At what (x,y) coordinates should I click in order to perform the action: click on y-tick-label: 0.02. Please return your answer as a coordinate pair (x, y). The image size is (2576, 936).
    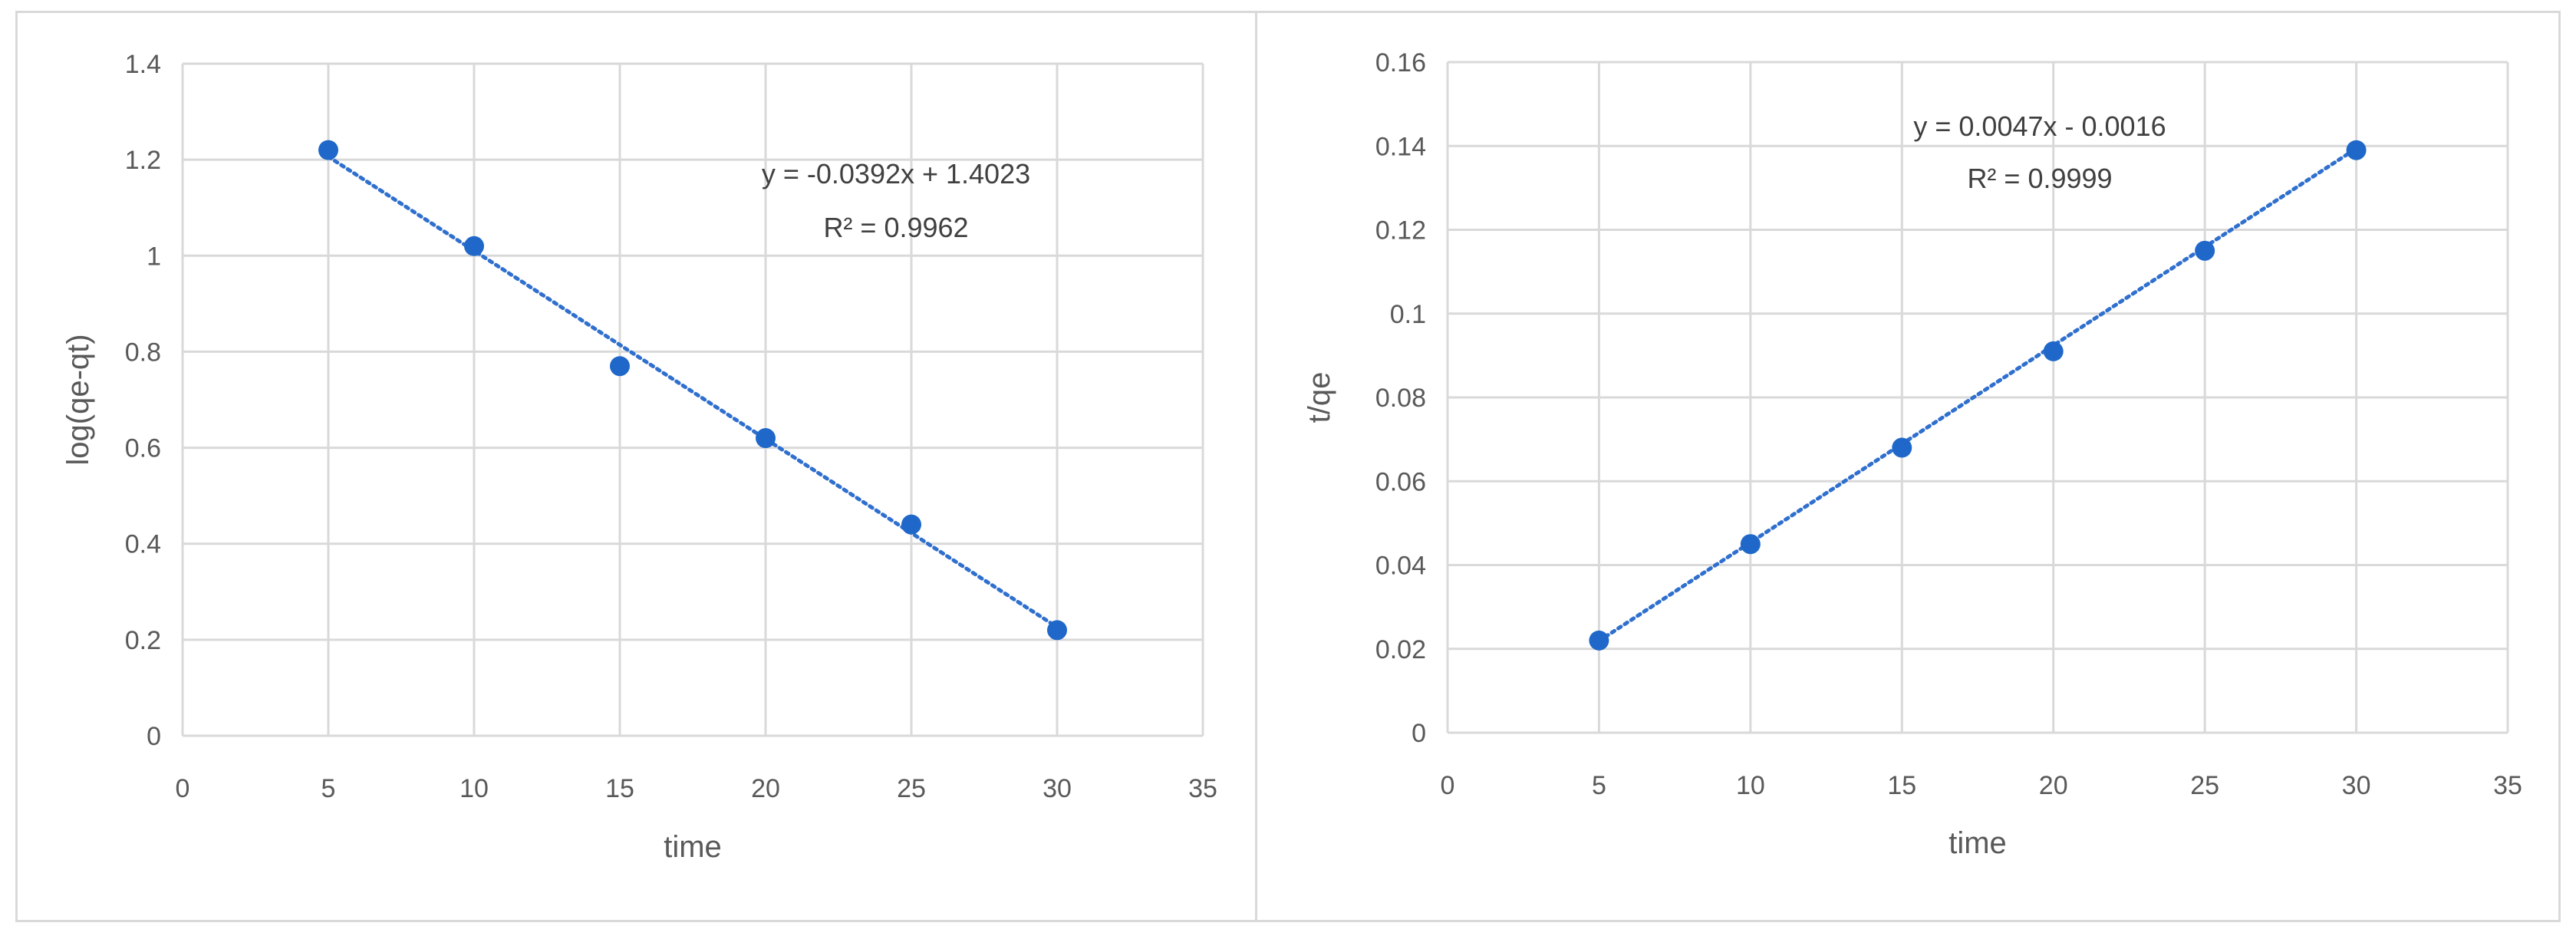
    Looking at the image, I should click on (1400, 649).